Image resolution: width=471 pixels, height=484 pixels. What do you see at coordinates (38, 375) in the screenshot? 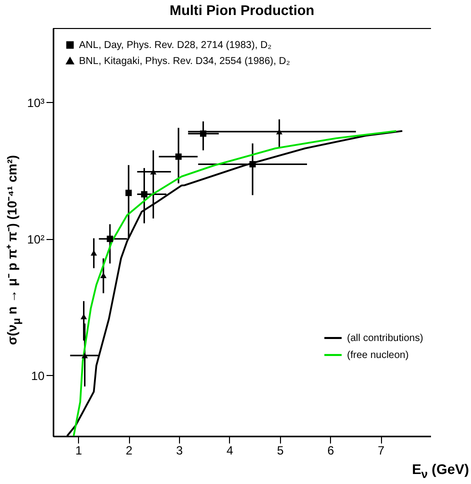
I see `y-tick-label: 10` at bounding box center [38, 375].